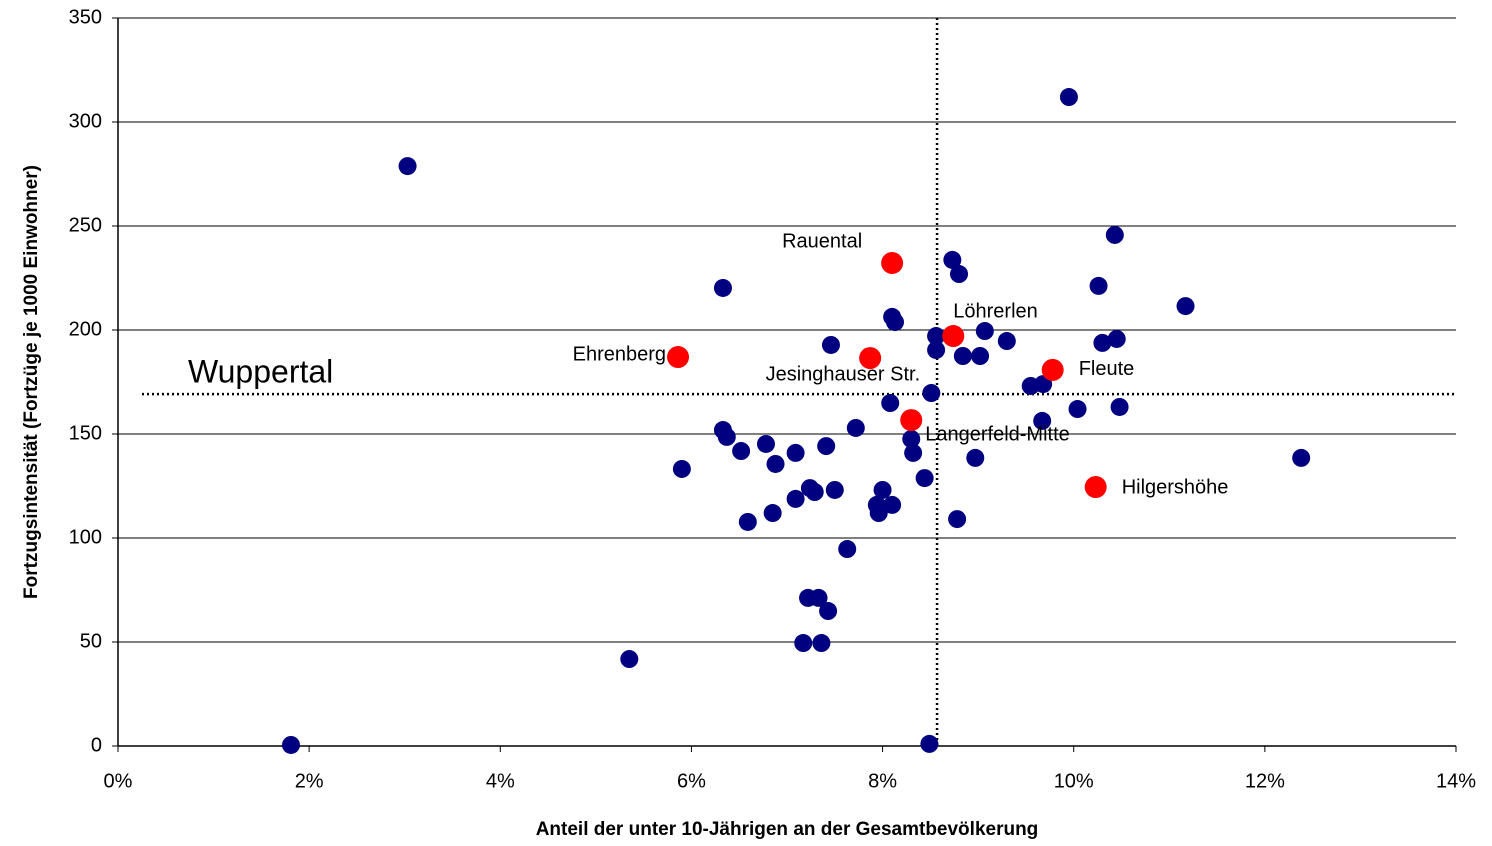 The width and height of the screenshot is (1492, 846). What do you see at coordinates (882, 781) in the screenshot?
I see `x-tick-label: 8%` at bounding box center [882, 781].